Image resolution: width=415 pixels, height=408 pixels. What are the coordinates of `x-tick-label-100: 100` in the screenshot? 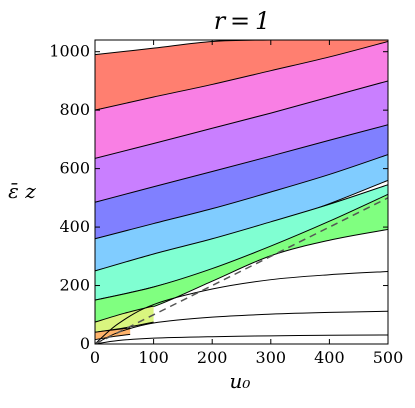 It's located at (153, 357).